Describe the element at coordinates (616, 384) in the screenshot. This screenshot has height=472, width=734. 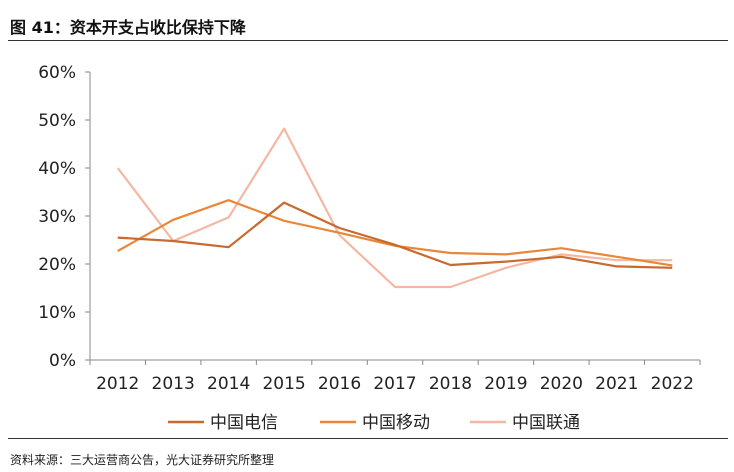
I see `x-tick-label: 2021` at that location.